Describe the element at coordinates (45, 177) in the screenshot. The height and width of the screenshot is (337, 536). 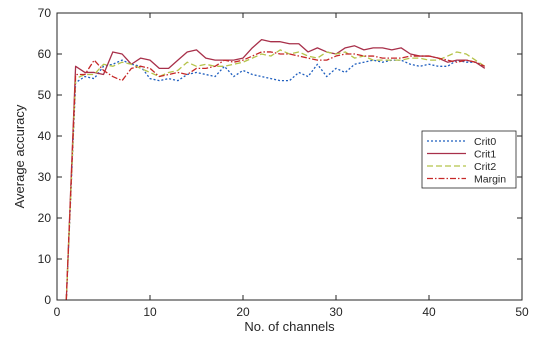
I see `y-tick-label: 30` at that location.